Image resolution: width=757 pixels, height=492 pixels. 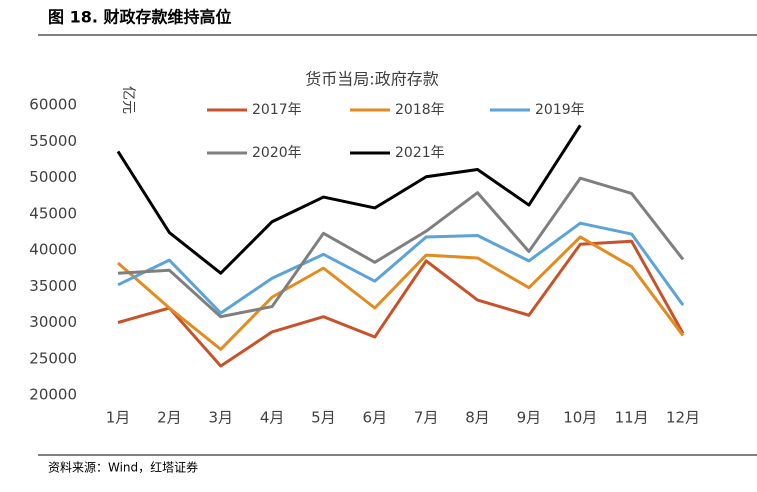 What do you see at coordinates (53, 286) in the screenshot?
I see `y-tick-label: 35000` at bounding box center [53, 286].